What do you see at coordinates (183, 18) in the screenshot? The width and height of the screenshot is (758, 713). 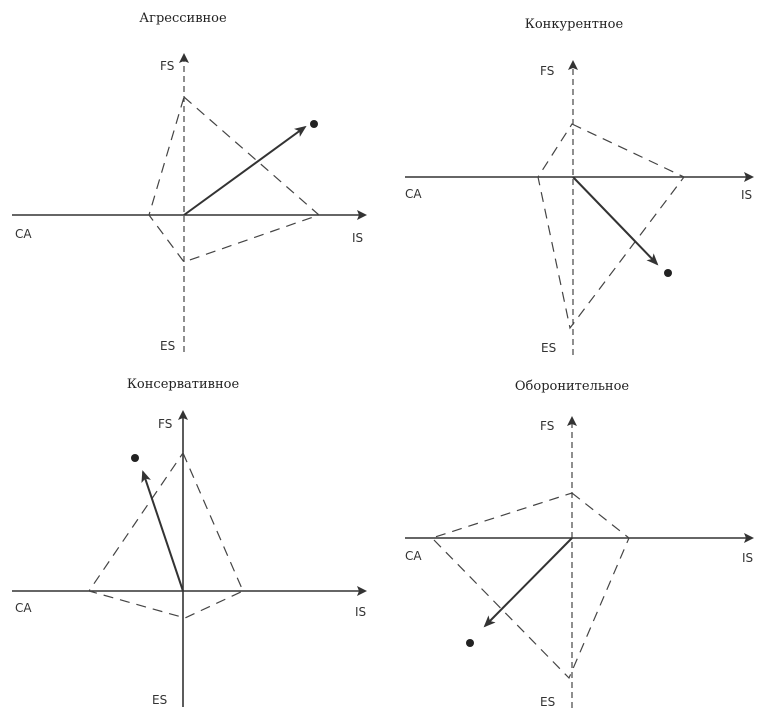 I see `diagram-title: Агрессивное` at bounding box center [183, 18].